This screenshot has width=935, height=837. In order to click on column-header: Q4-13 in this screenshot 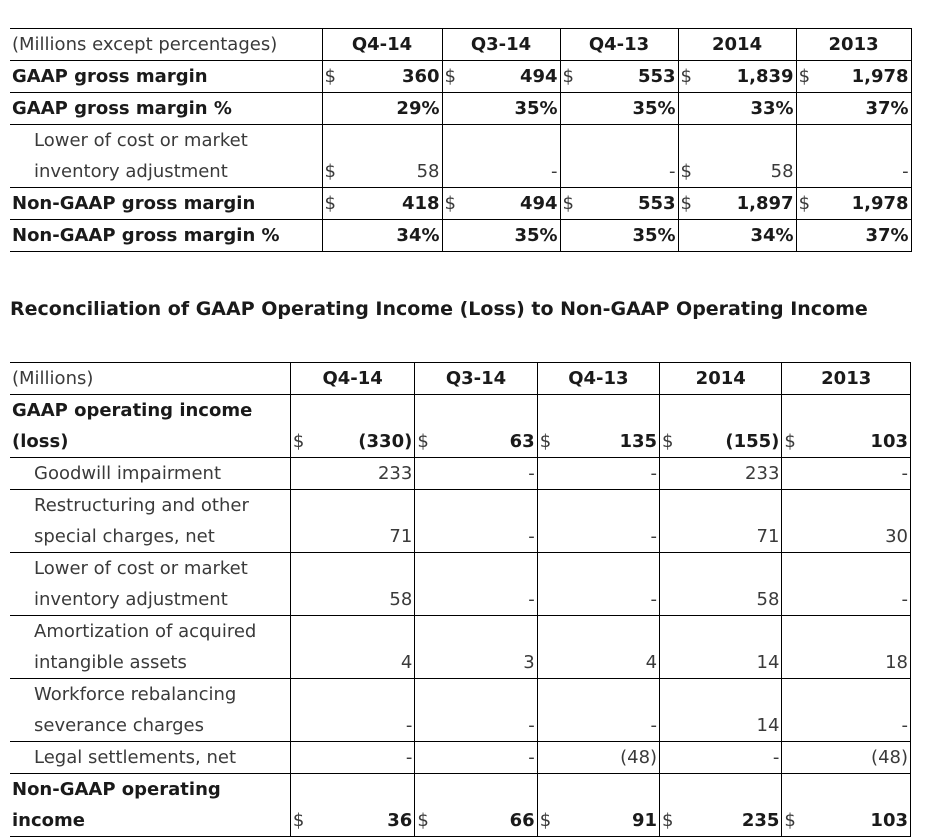, I will do `click(619, 44)`.